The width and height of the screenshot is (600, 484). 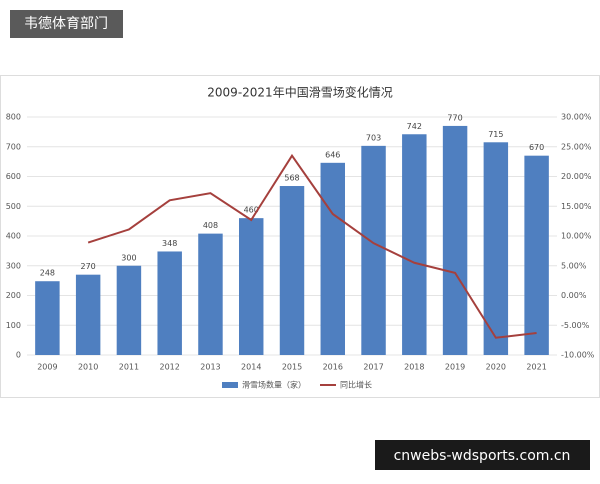 What do you see at coordinates (18, 355) in the screenshot?
I see `y-tick-label: 0` at bounding box center [18, 355].